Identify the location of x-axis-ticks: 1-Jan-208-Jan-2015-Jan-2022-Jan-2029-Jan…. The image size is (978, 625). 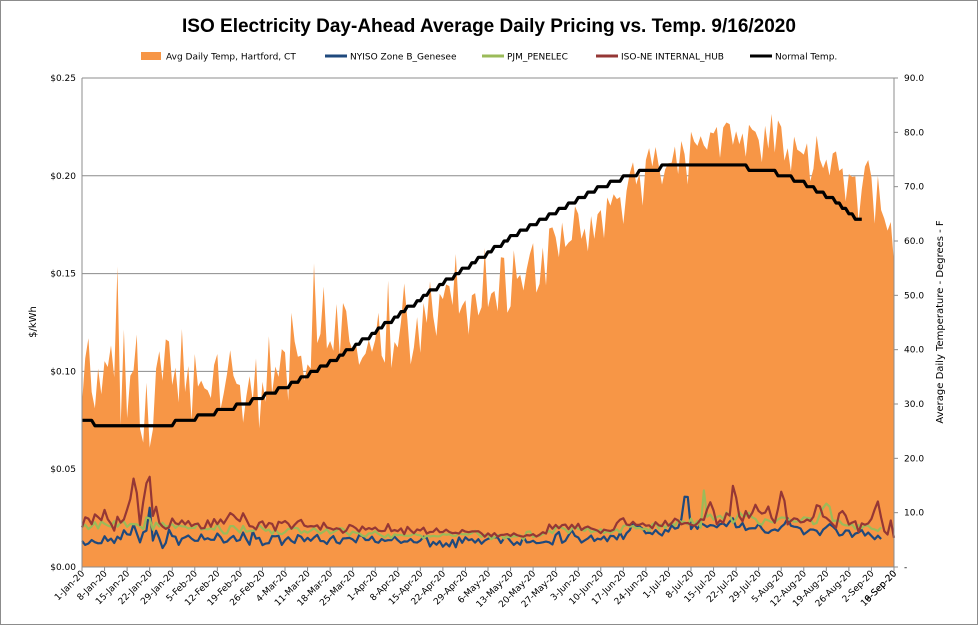
(476, 588).